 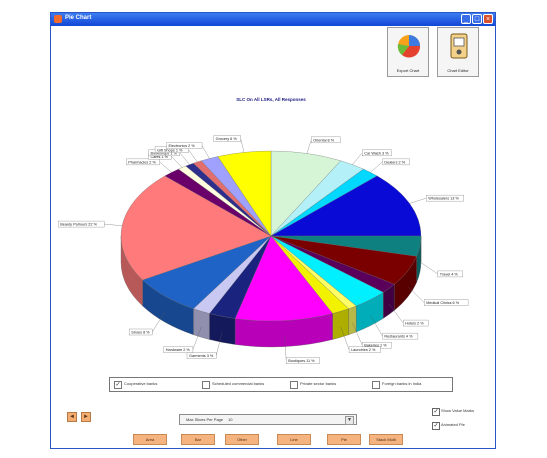 I want to click on maximize-button: □, so click(x=477, y=19).